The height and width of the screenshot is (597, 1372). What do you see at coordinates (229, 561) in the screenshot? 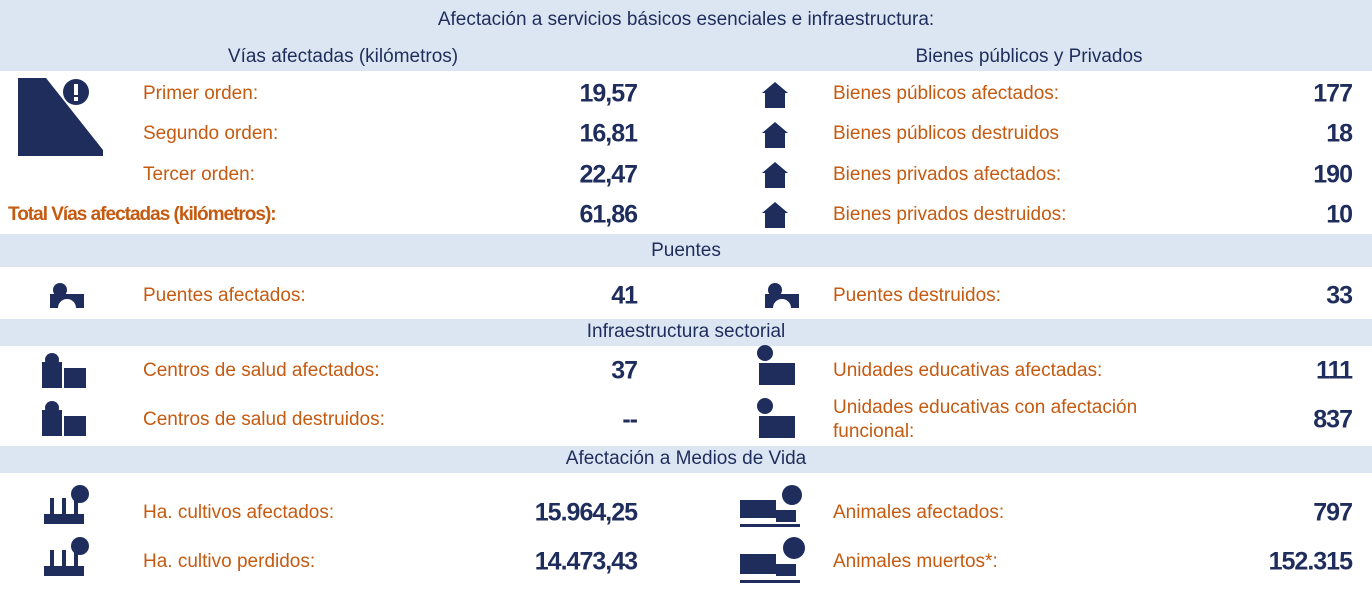
I see `livelihood-label: Ha. cultivo perdidos:` at bounding box center [229, 561].